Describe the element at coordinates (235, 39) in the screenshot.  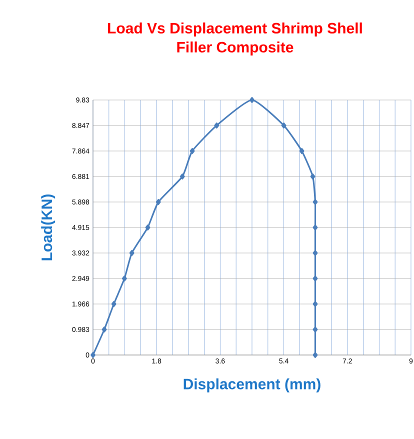
I see `chart-title: Load Vs Displacement Shrimp Shell Filler Composite` at that location.